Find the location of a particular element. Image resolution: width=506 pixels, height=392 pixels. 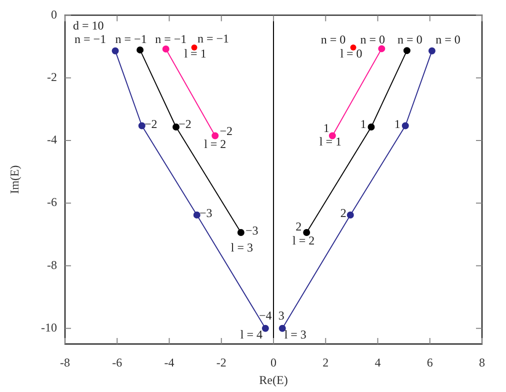

y-tick-label: -4 is located at coordinates (52, 139).